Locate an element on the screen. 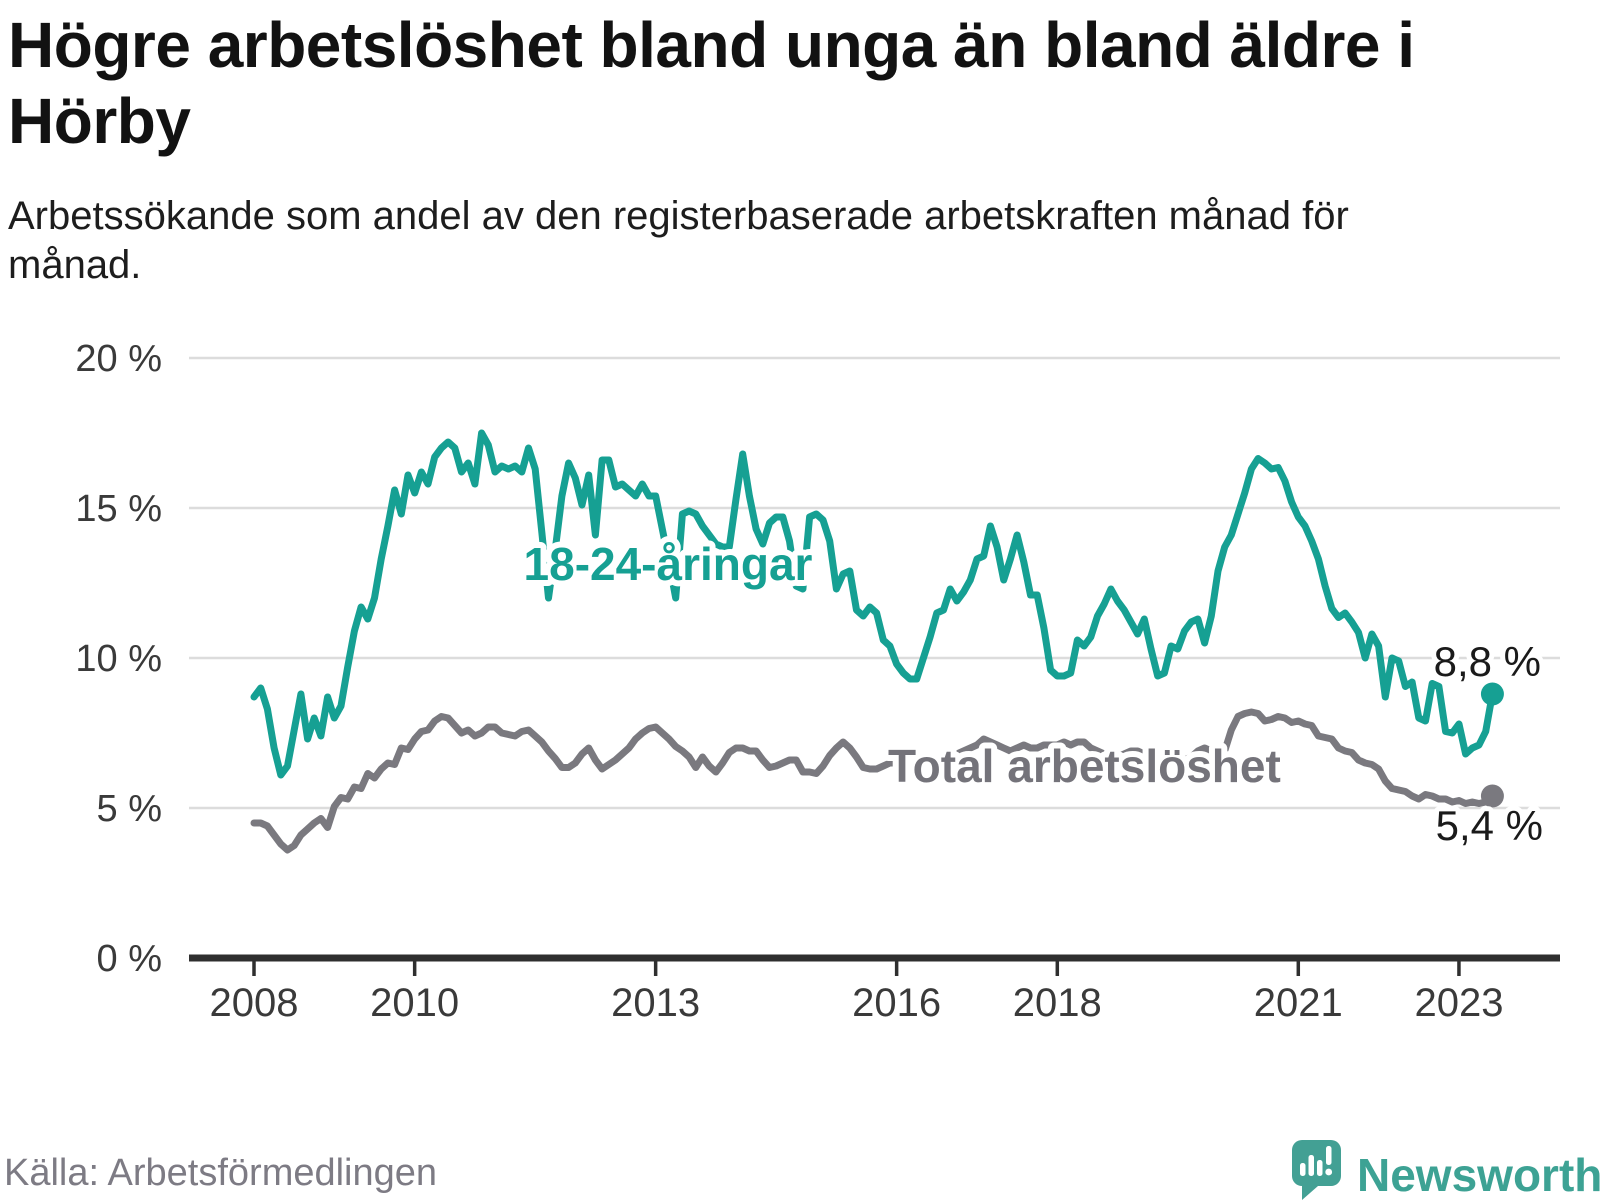 The width and height of the screenshot is (1600, 1202). x-axis-label-2021: 2021 is located at coordinates (1298, 1003).